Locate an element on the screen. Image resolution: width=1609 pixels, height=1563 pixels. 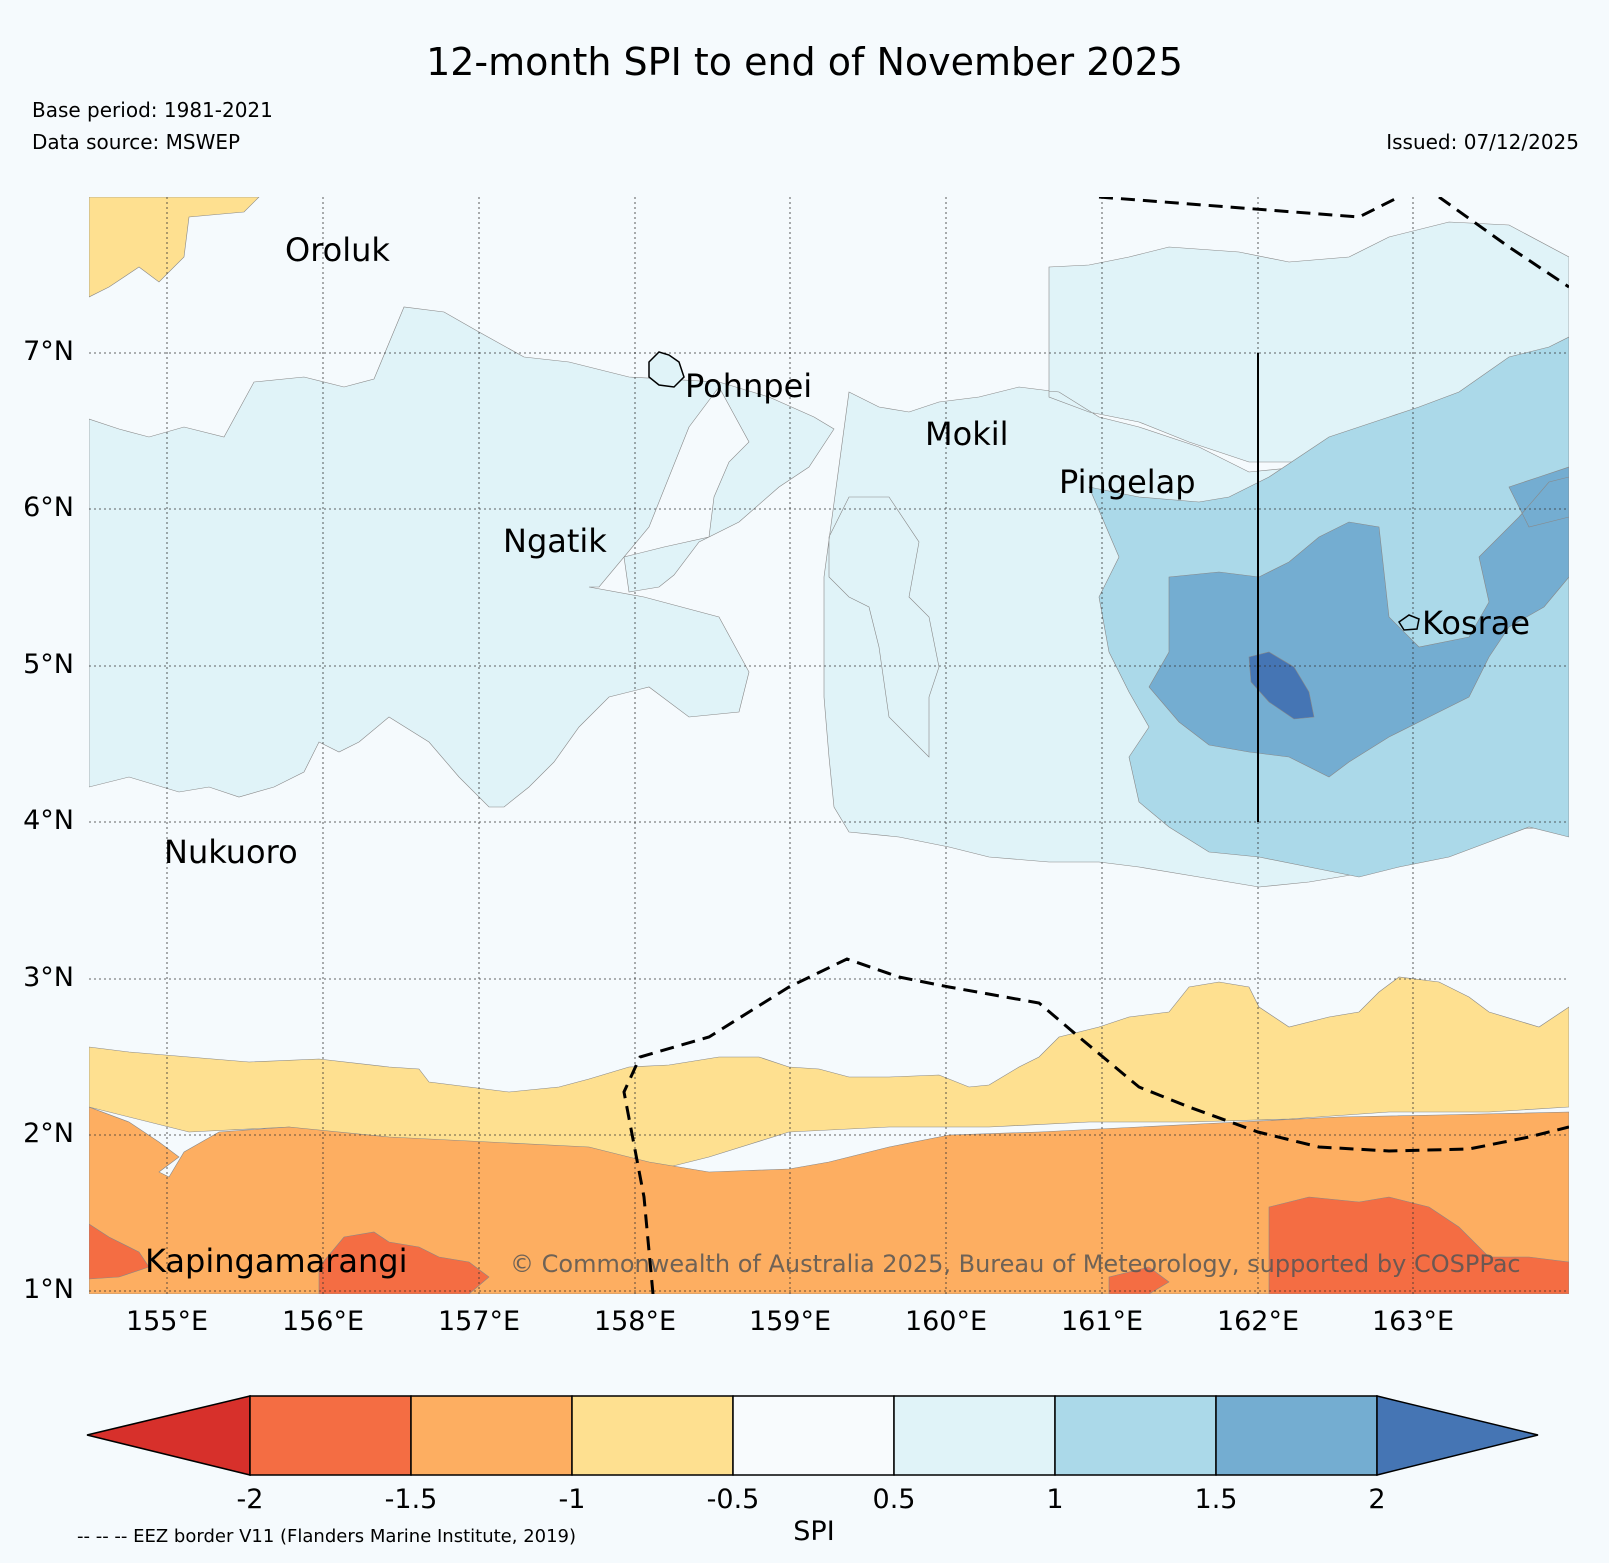
pohnpei-island is located at coordinates (666, 369).